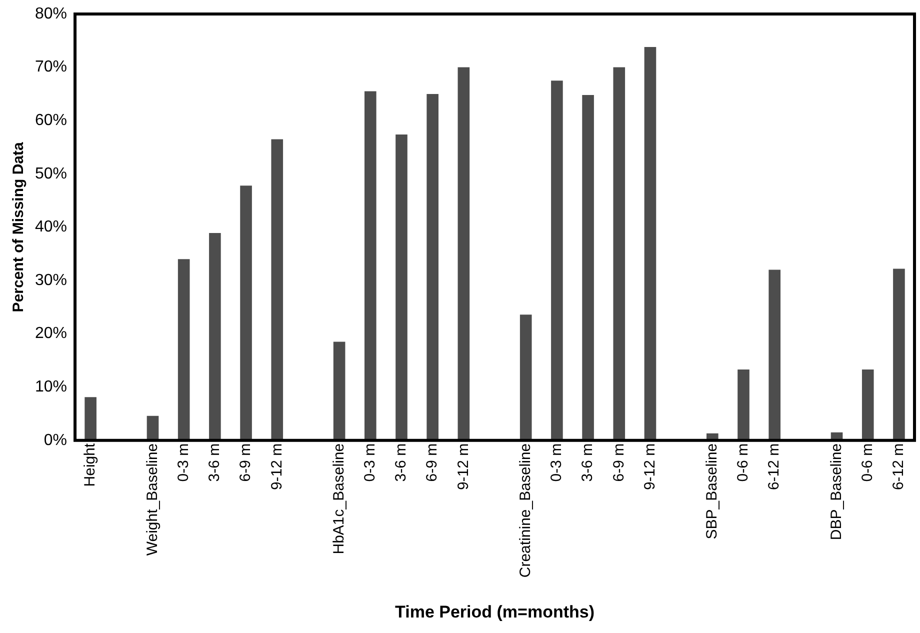 Image resolution: width=920 pixels, height=633 pixels. What do you see at coordinates (51, 67) in the screenshot?
I see `y-tick-label: 70%` at bounding box center [51, 67].